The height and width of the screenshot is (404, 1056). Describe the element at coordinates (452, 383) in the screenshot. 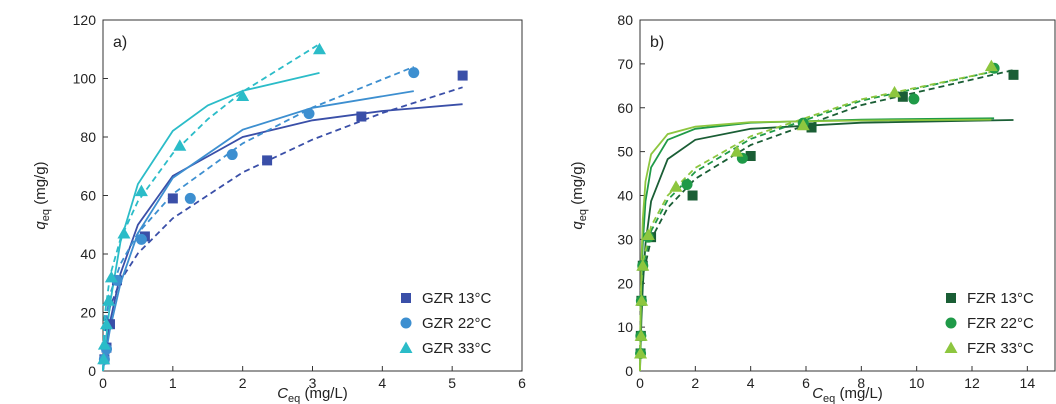

I see `x-tick-label: 5` at that location.